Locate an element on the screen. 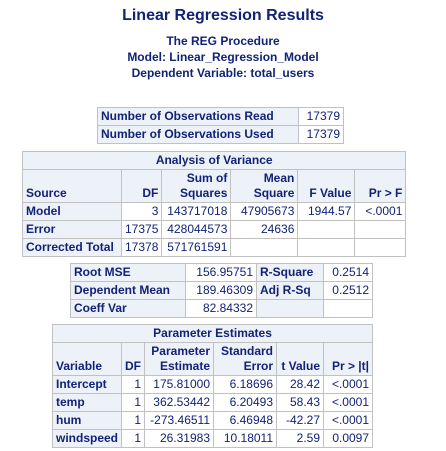 The image size is (446, 451). stat-label: Root MSE is located at coordinates (128, 272).